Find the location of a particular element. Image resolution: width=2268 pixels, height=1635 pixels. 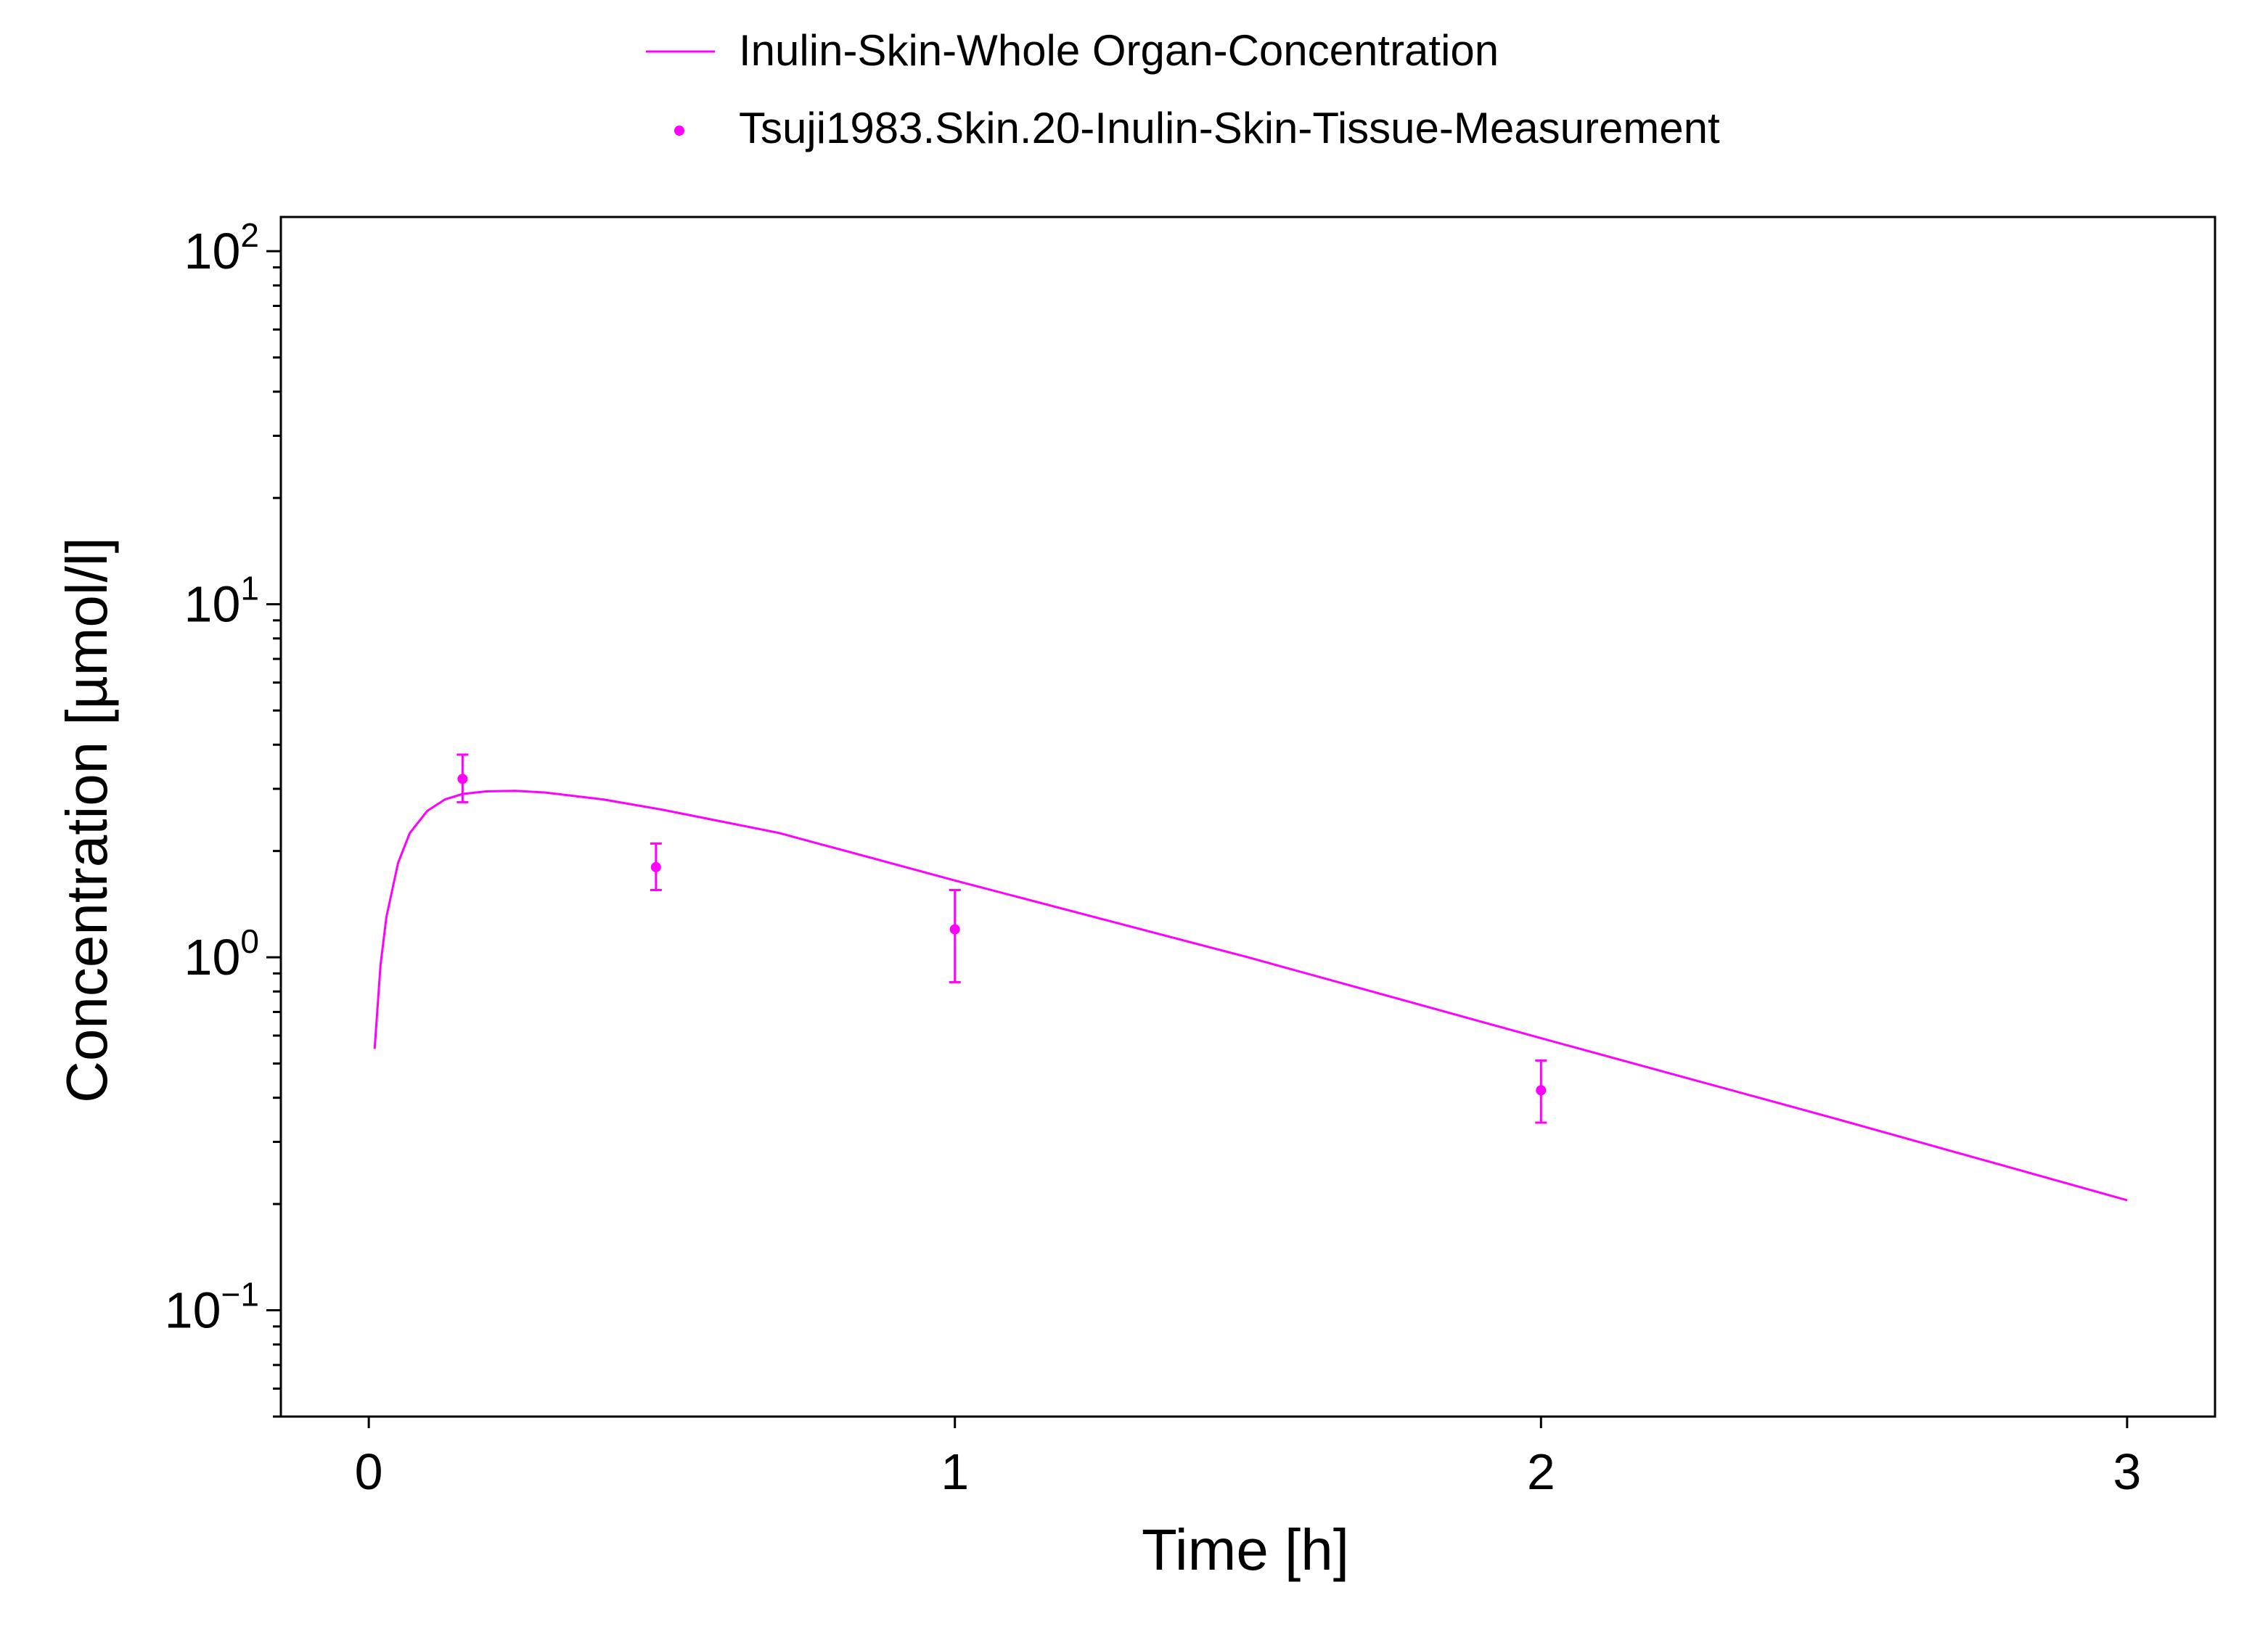

y-tick-exponent: 2 is located at coordinates (249, 235).